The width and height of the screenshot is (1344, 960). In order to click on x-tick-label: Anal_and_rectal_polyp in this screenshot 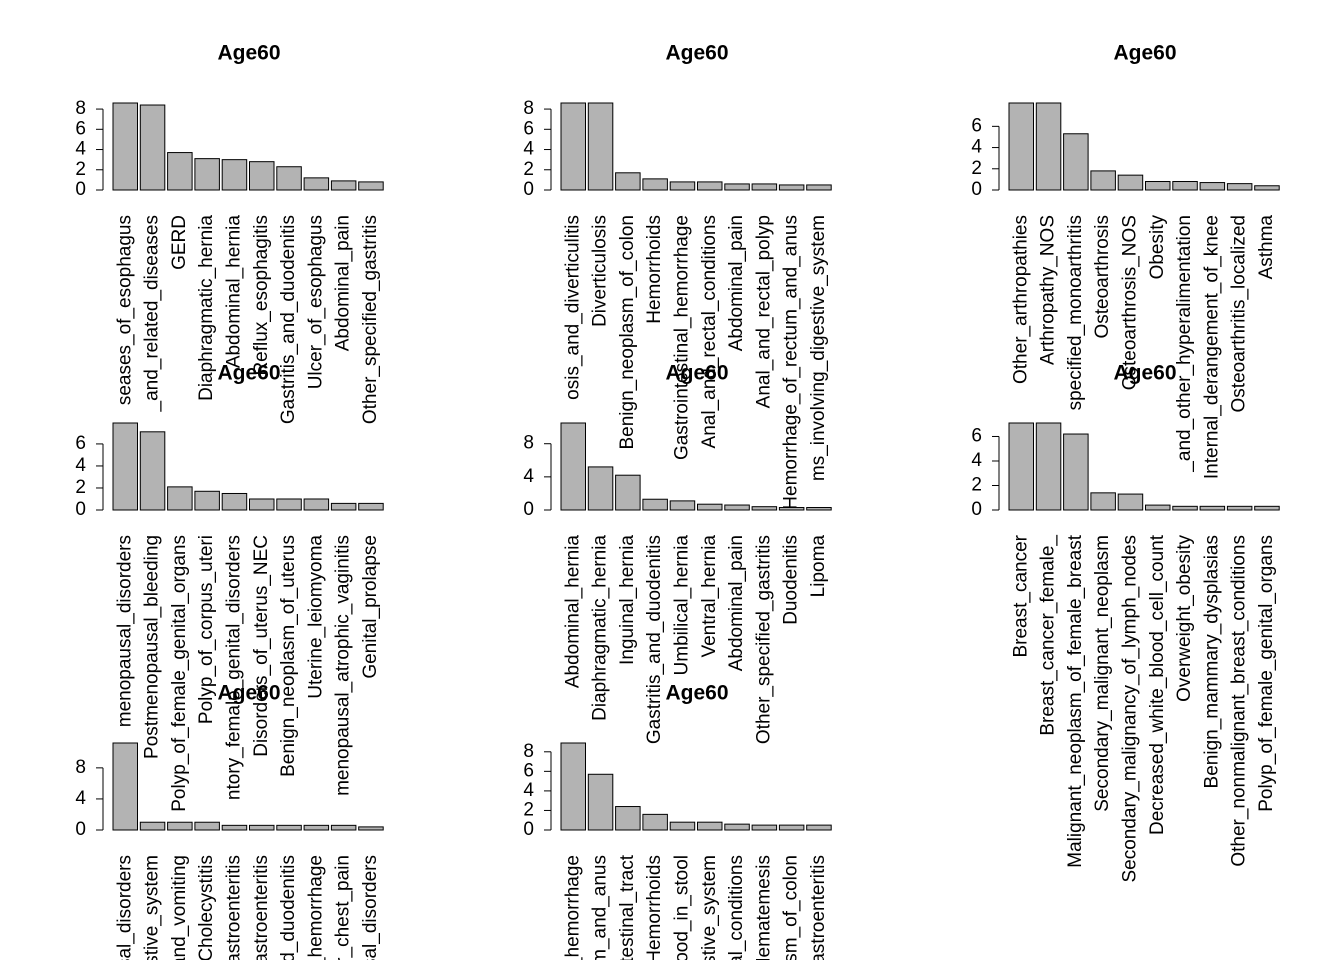, I will do `click(763, 311)`.